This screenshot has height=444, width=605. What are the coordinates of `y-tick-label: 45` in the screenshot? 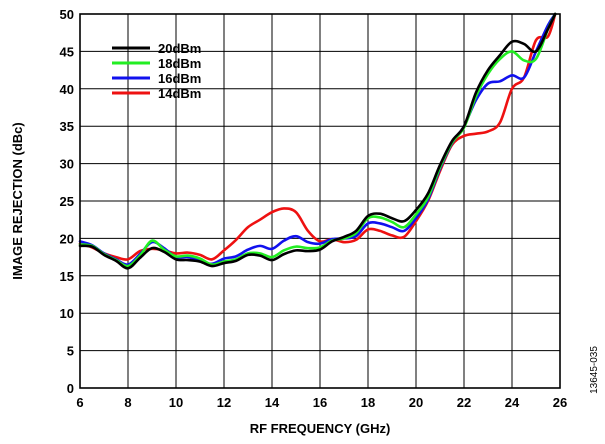 It's located at (67, 51).